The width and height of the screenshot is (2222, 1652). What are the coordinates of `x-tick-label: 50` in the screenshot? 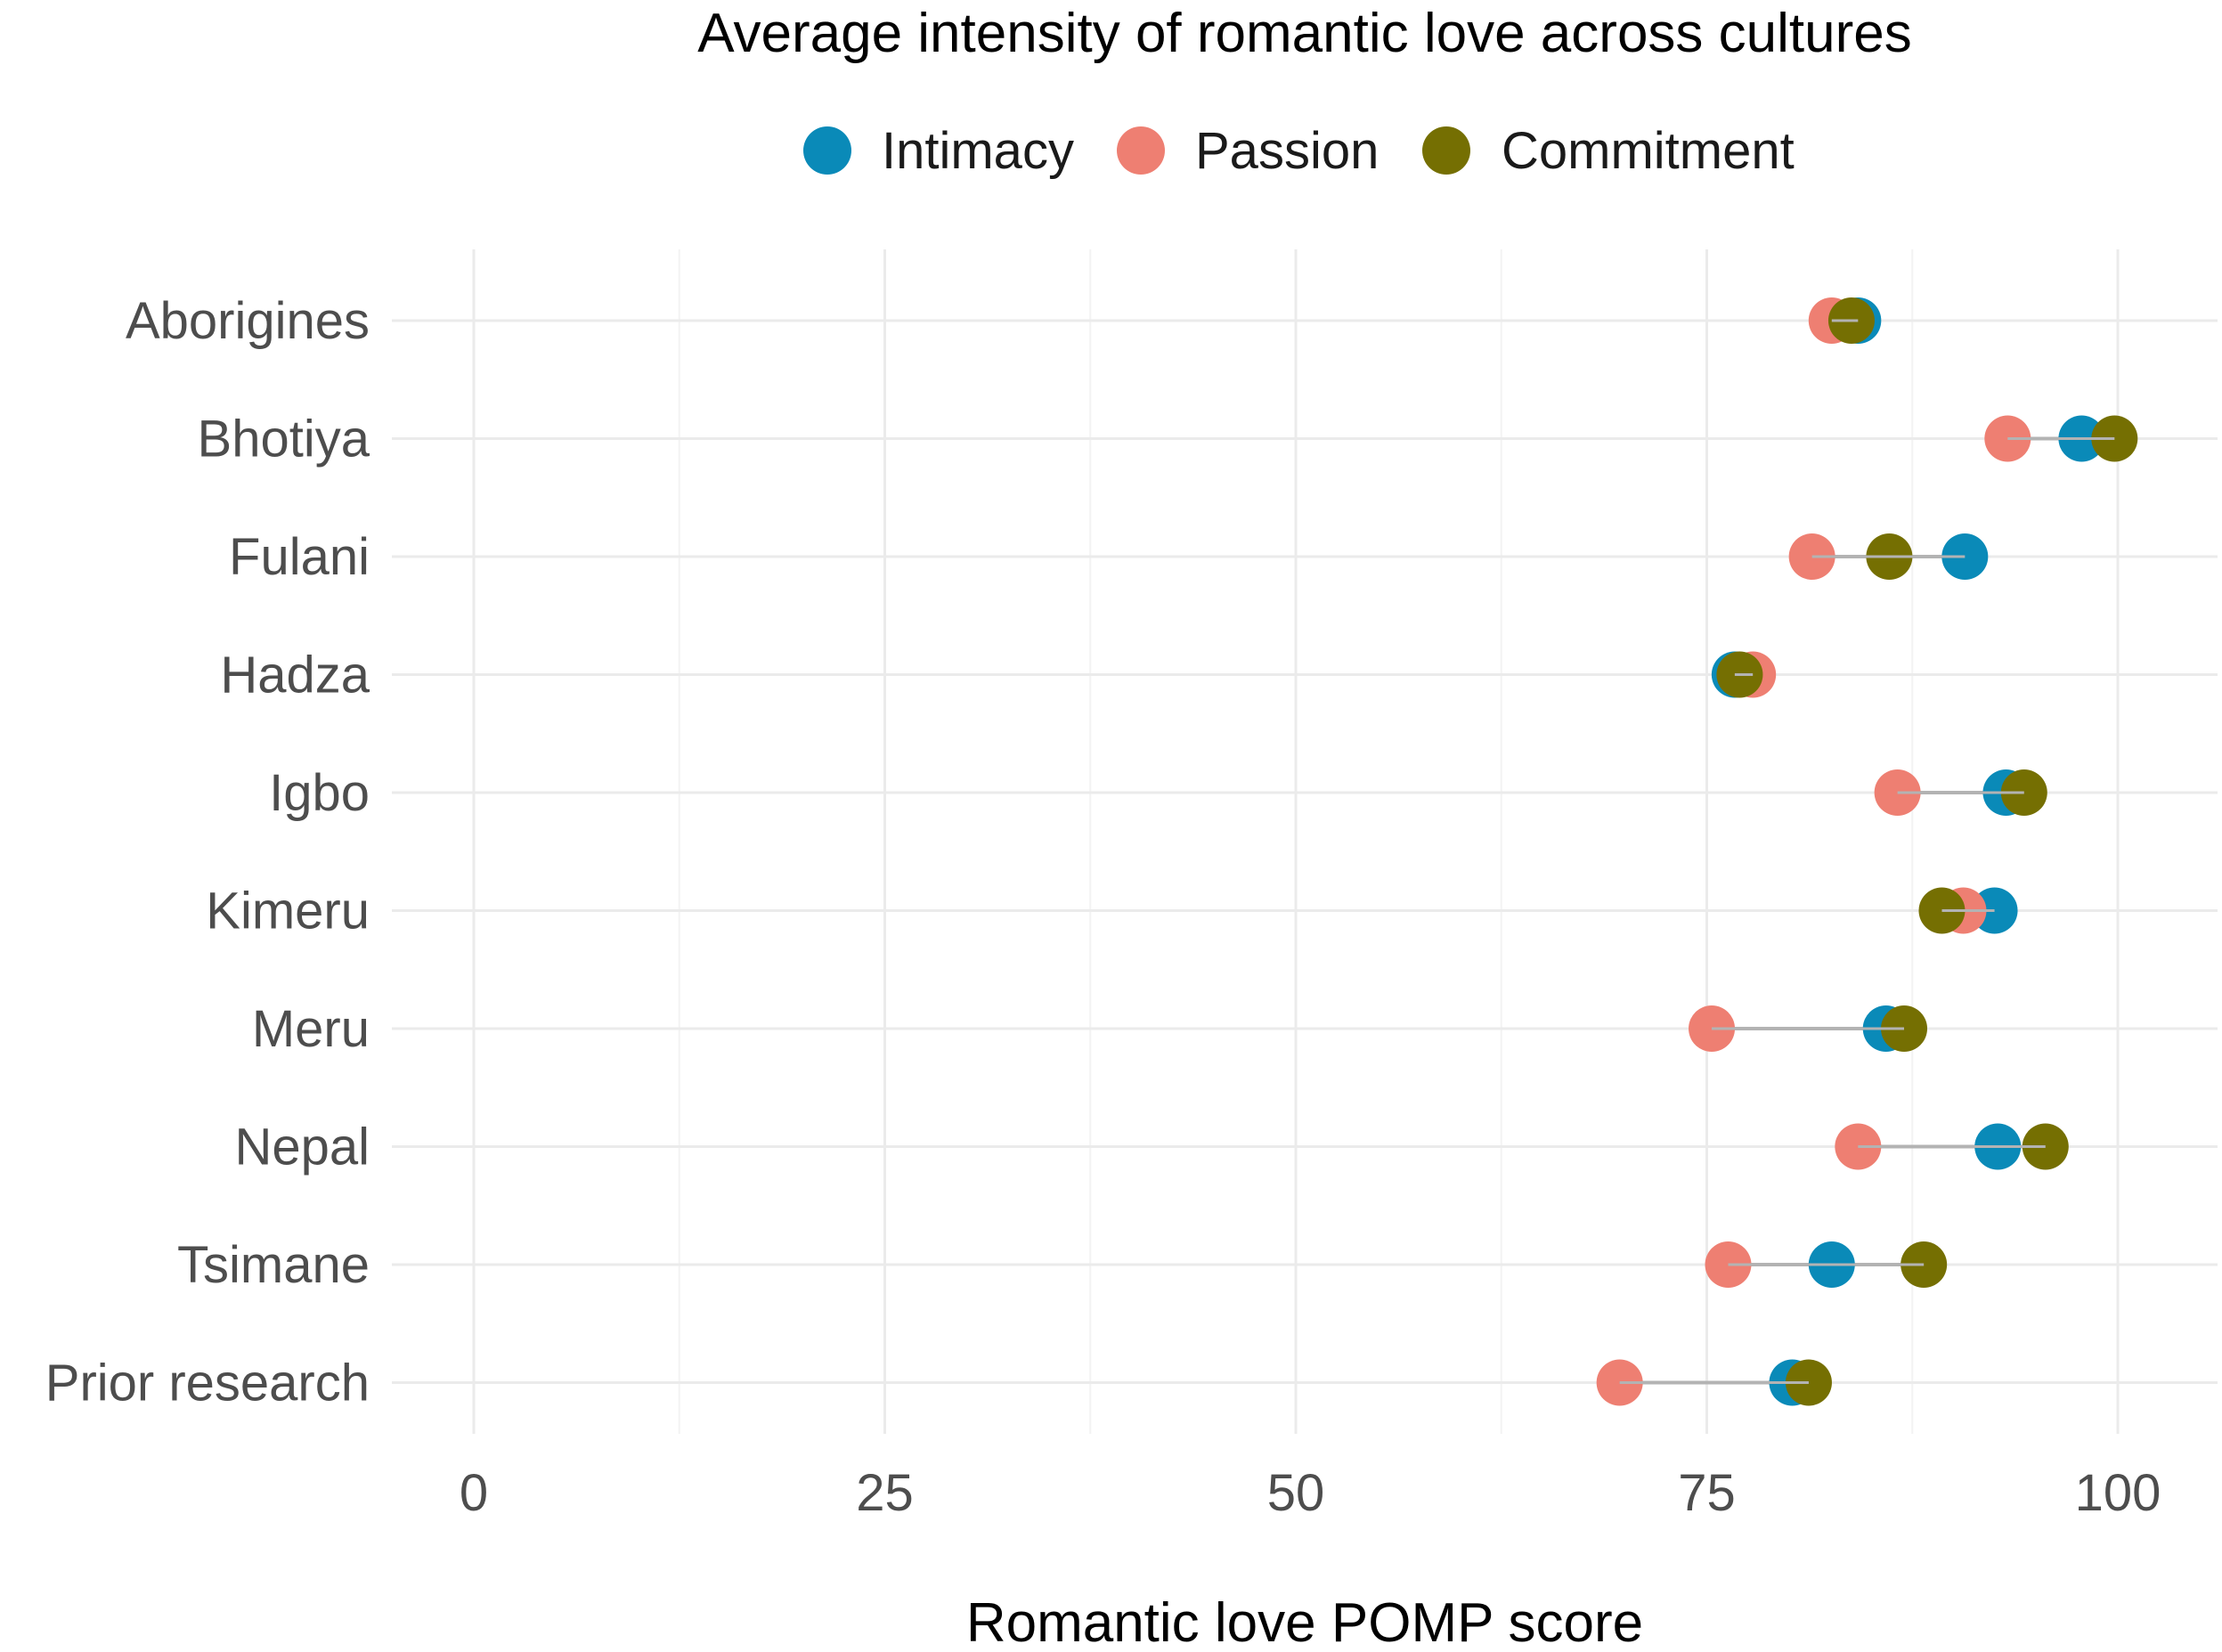 It's located at (1296, 1493).